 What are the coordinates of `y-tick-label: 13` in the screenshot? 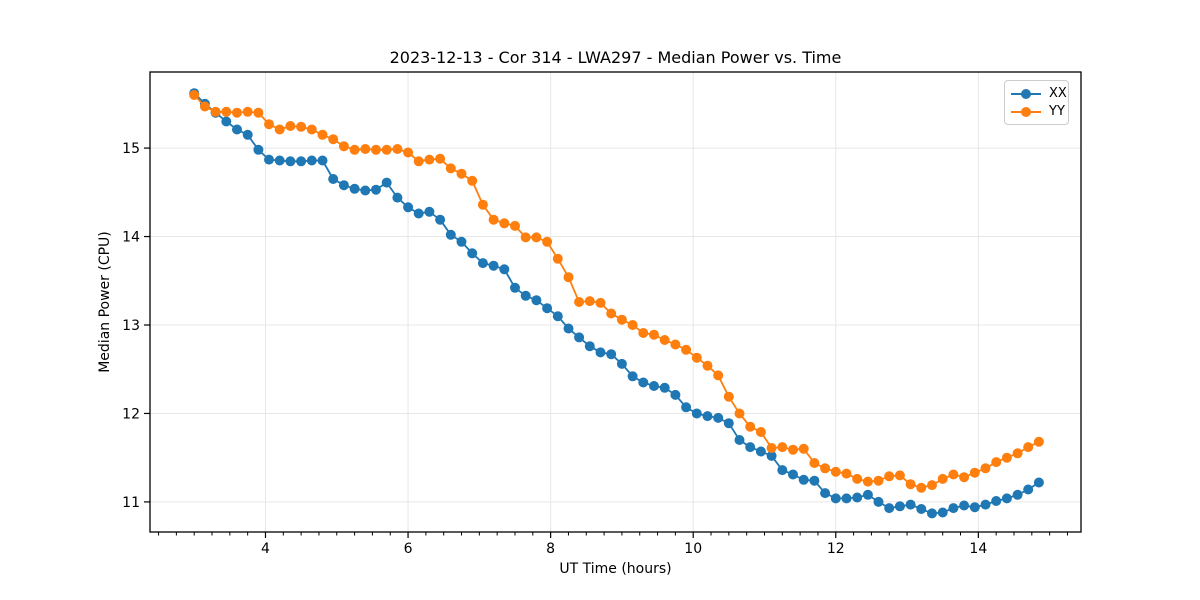 It's located at (131, 326).